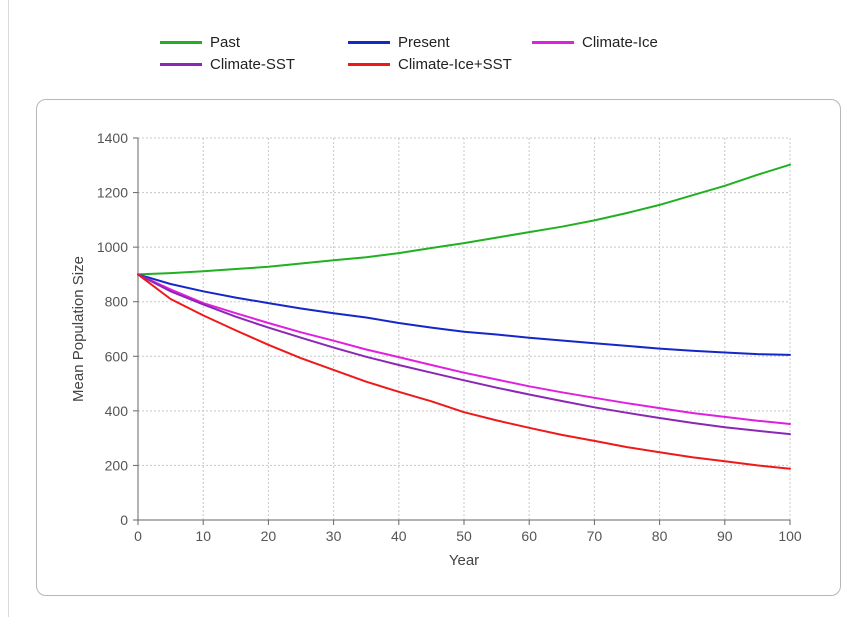  I want to click on x-tick-label-10: 10, so click(203, 536).